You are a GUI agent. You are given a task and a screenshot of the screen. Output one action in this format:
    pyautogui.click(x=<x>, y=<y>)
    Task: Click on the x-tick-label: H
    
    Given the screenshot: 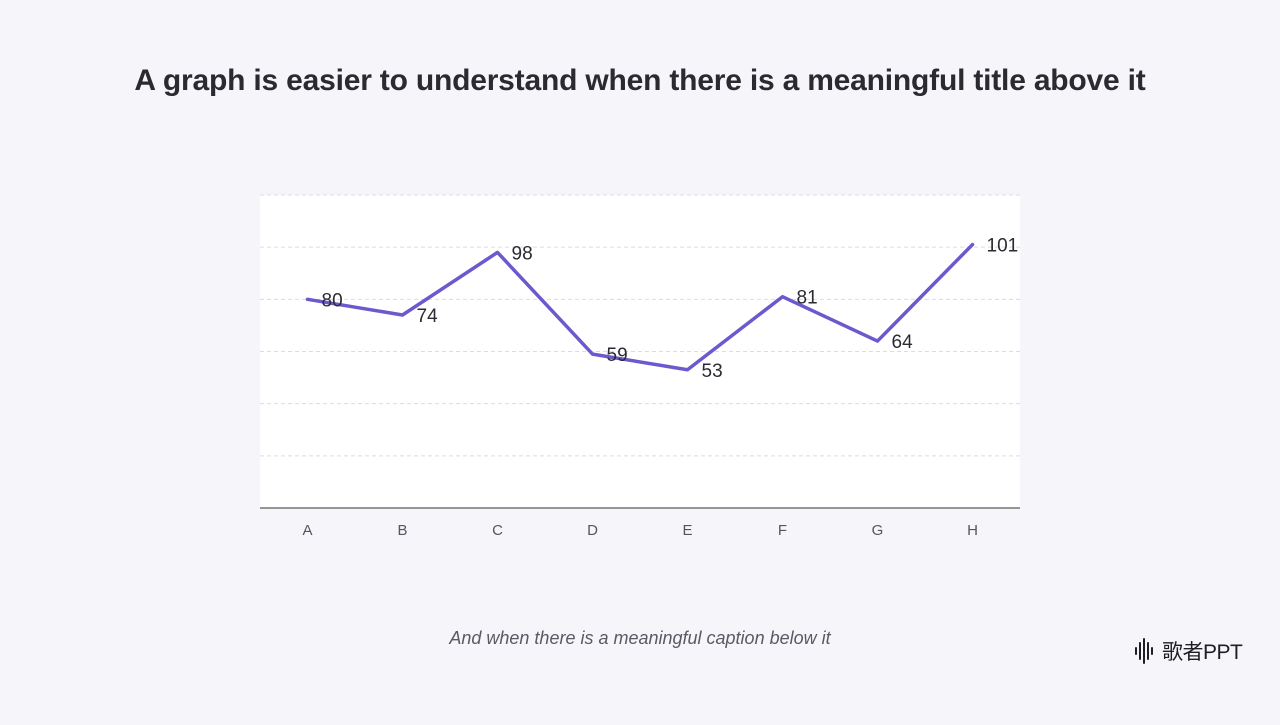 What is the action you would take?
    pyautogui.click(x=972, y=530)
    